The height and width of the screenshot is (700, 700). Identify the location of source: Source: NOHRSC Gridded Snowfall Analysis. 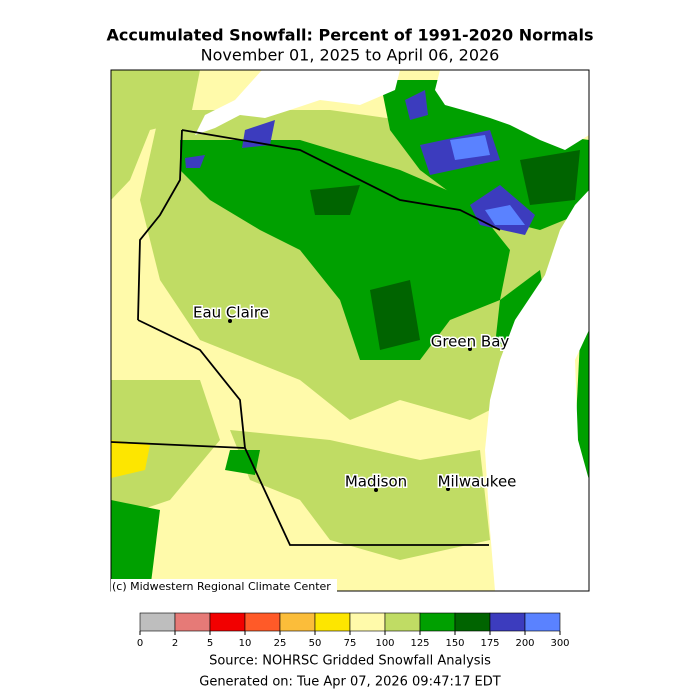
(350, 661).